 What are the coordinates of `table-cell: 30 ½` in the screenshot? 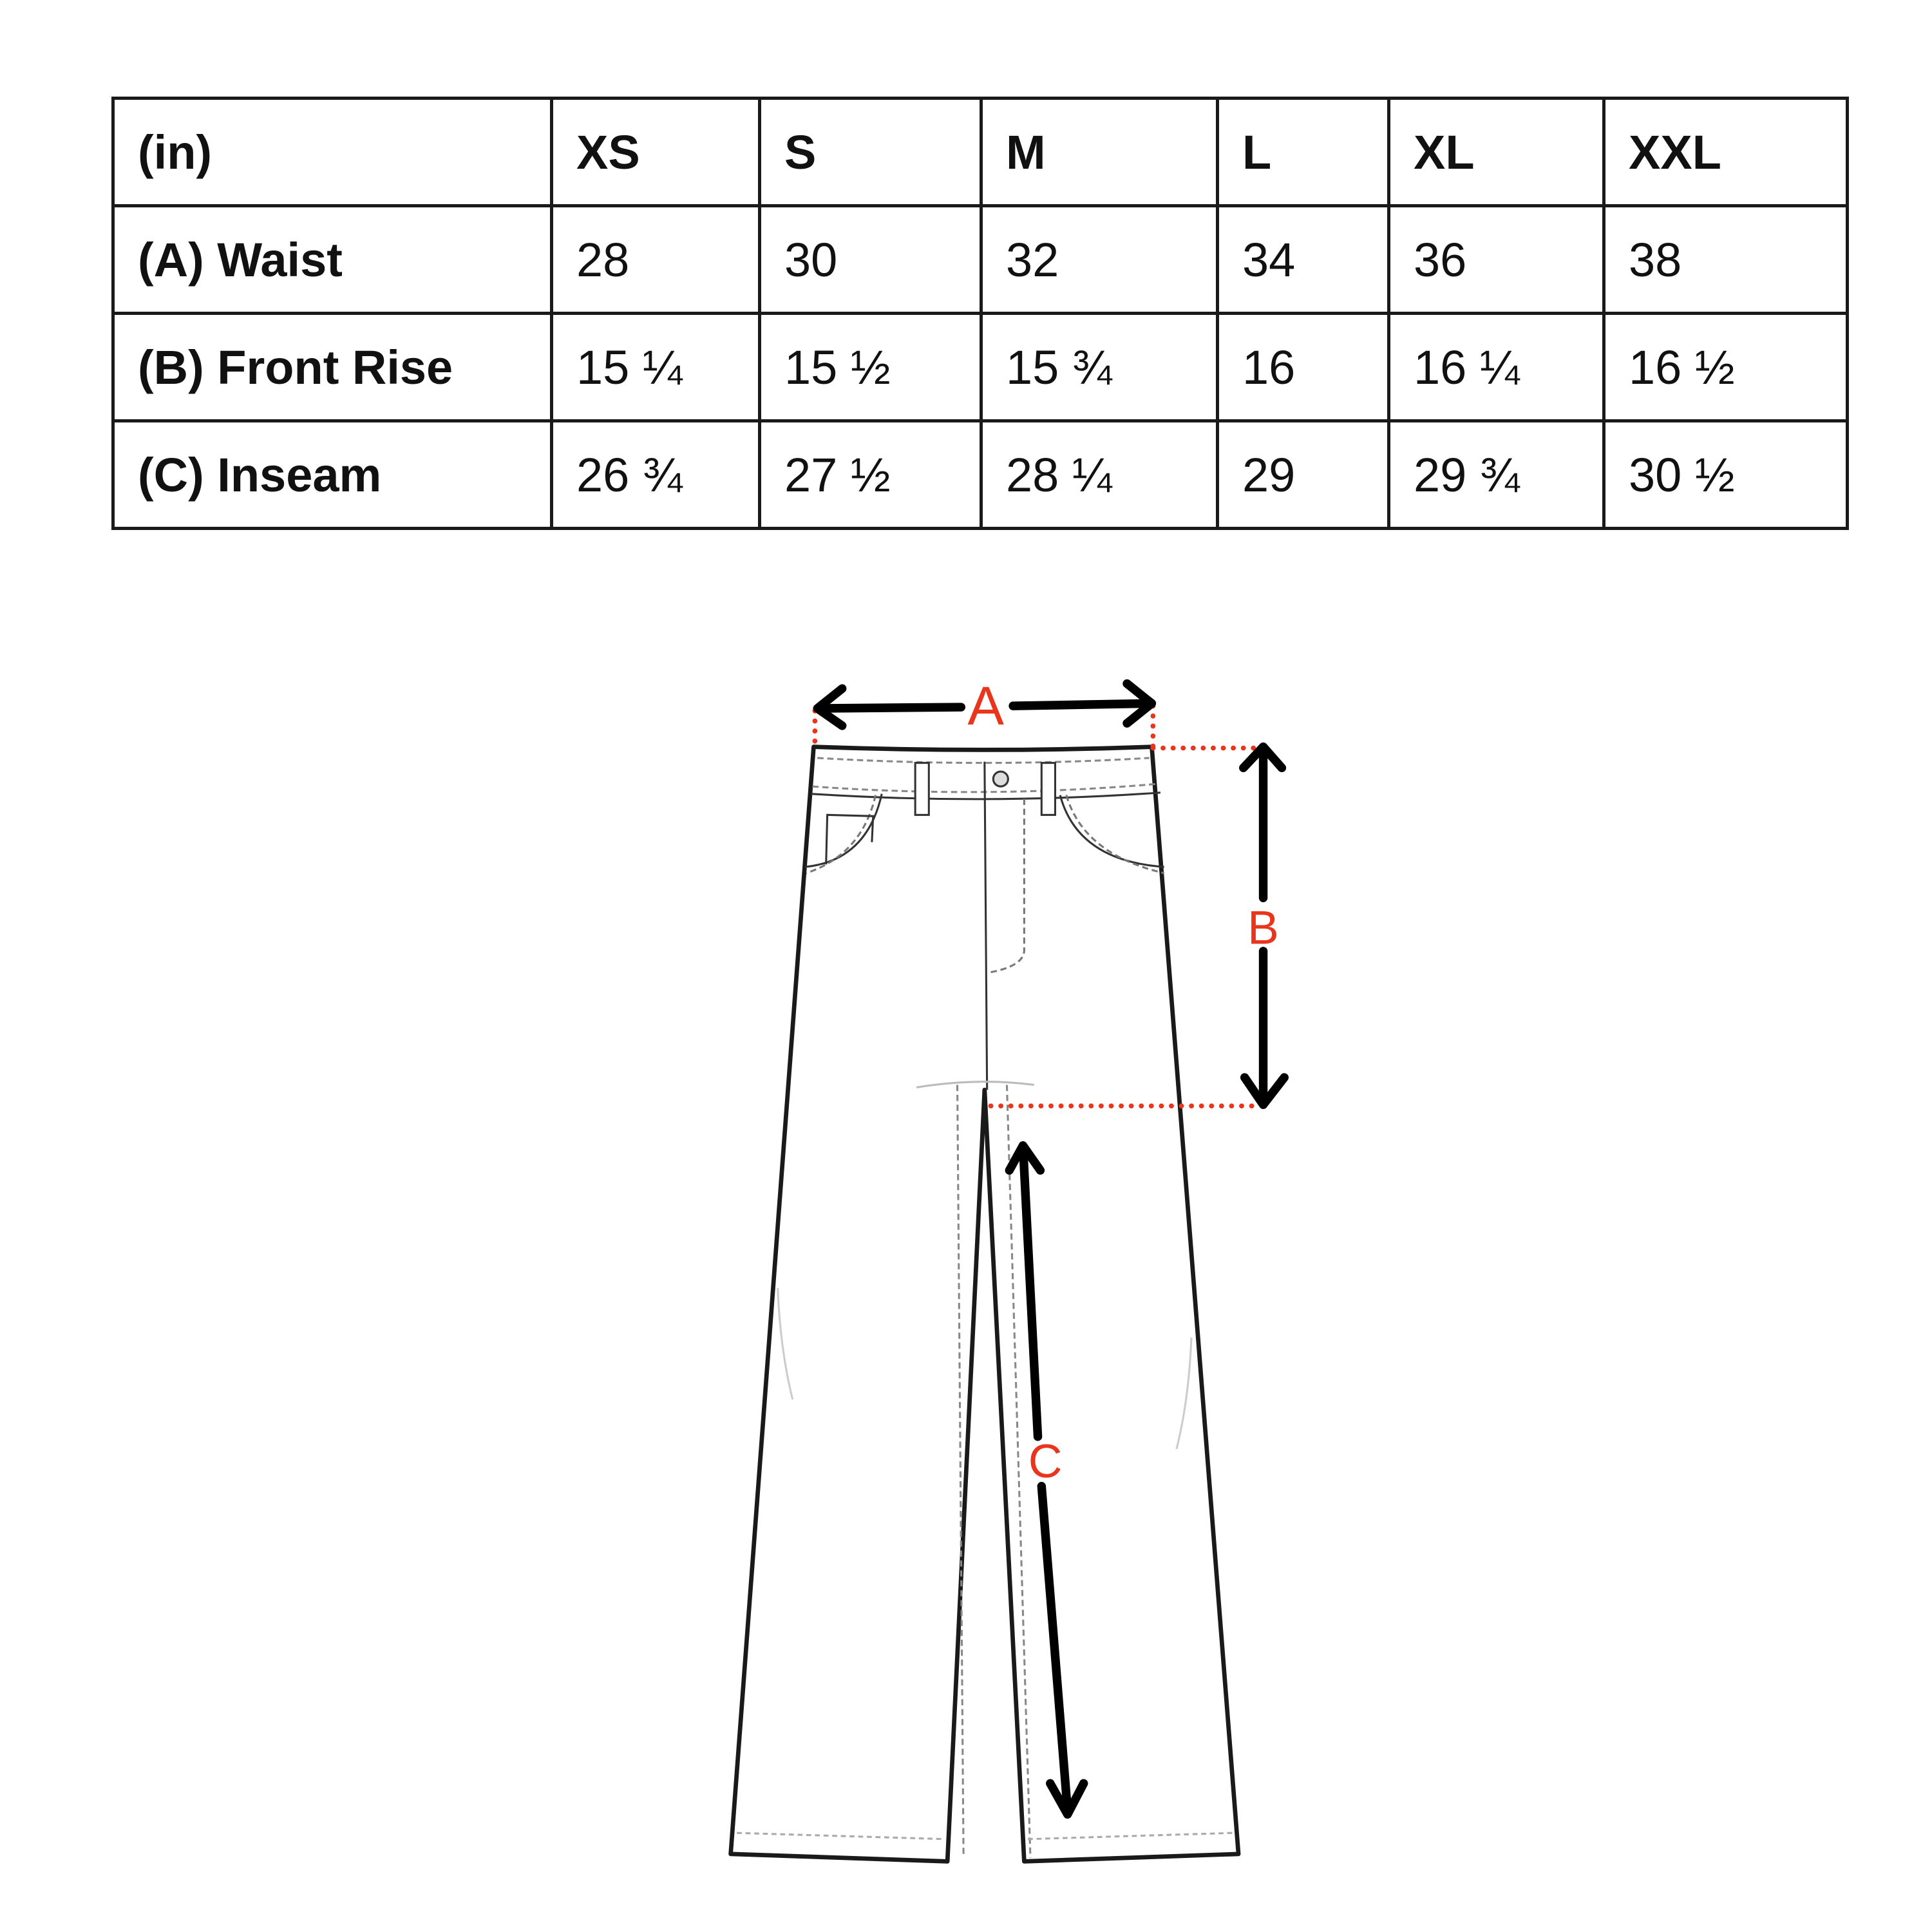 It's located at (1725, 475).